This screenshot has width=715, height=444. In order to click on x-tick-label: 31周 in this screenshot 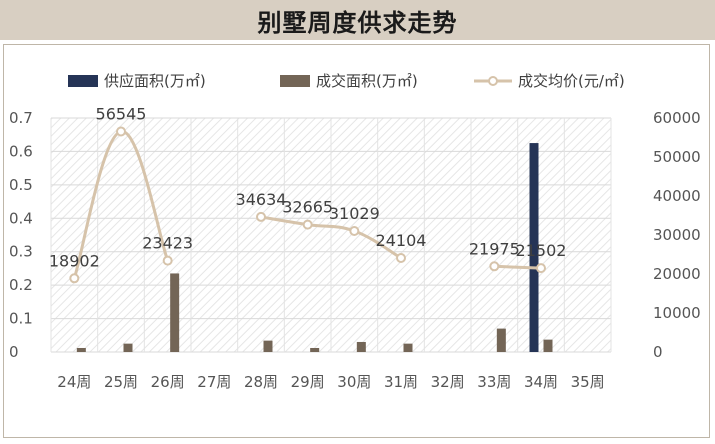, I will do `click(401, 382)`.